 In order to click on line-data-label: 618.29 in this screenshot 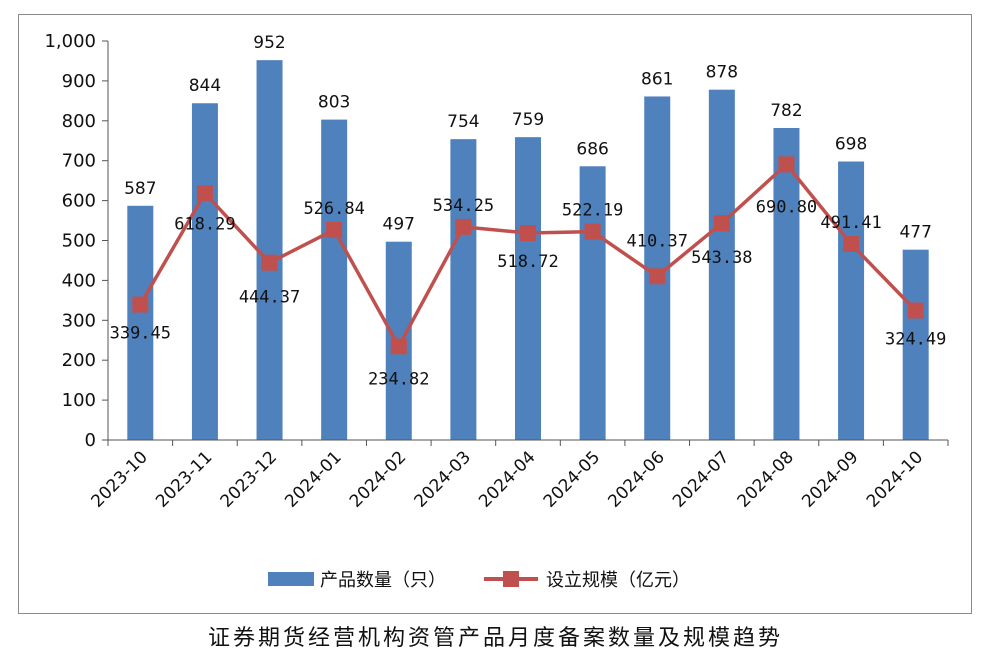, I will do `click(204, 224)`.